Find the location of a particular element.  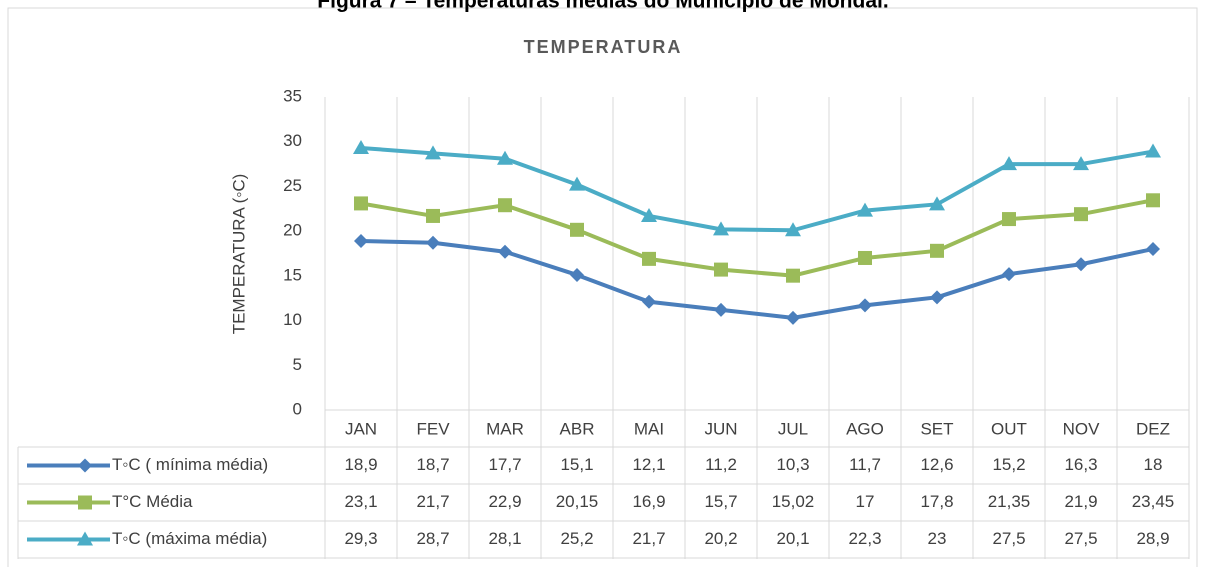

x-tick-label: SET is located at coordinates (936, 428).